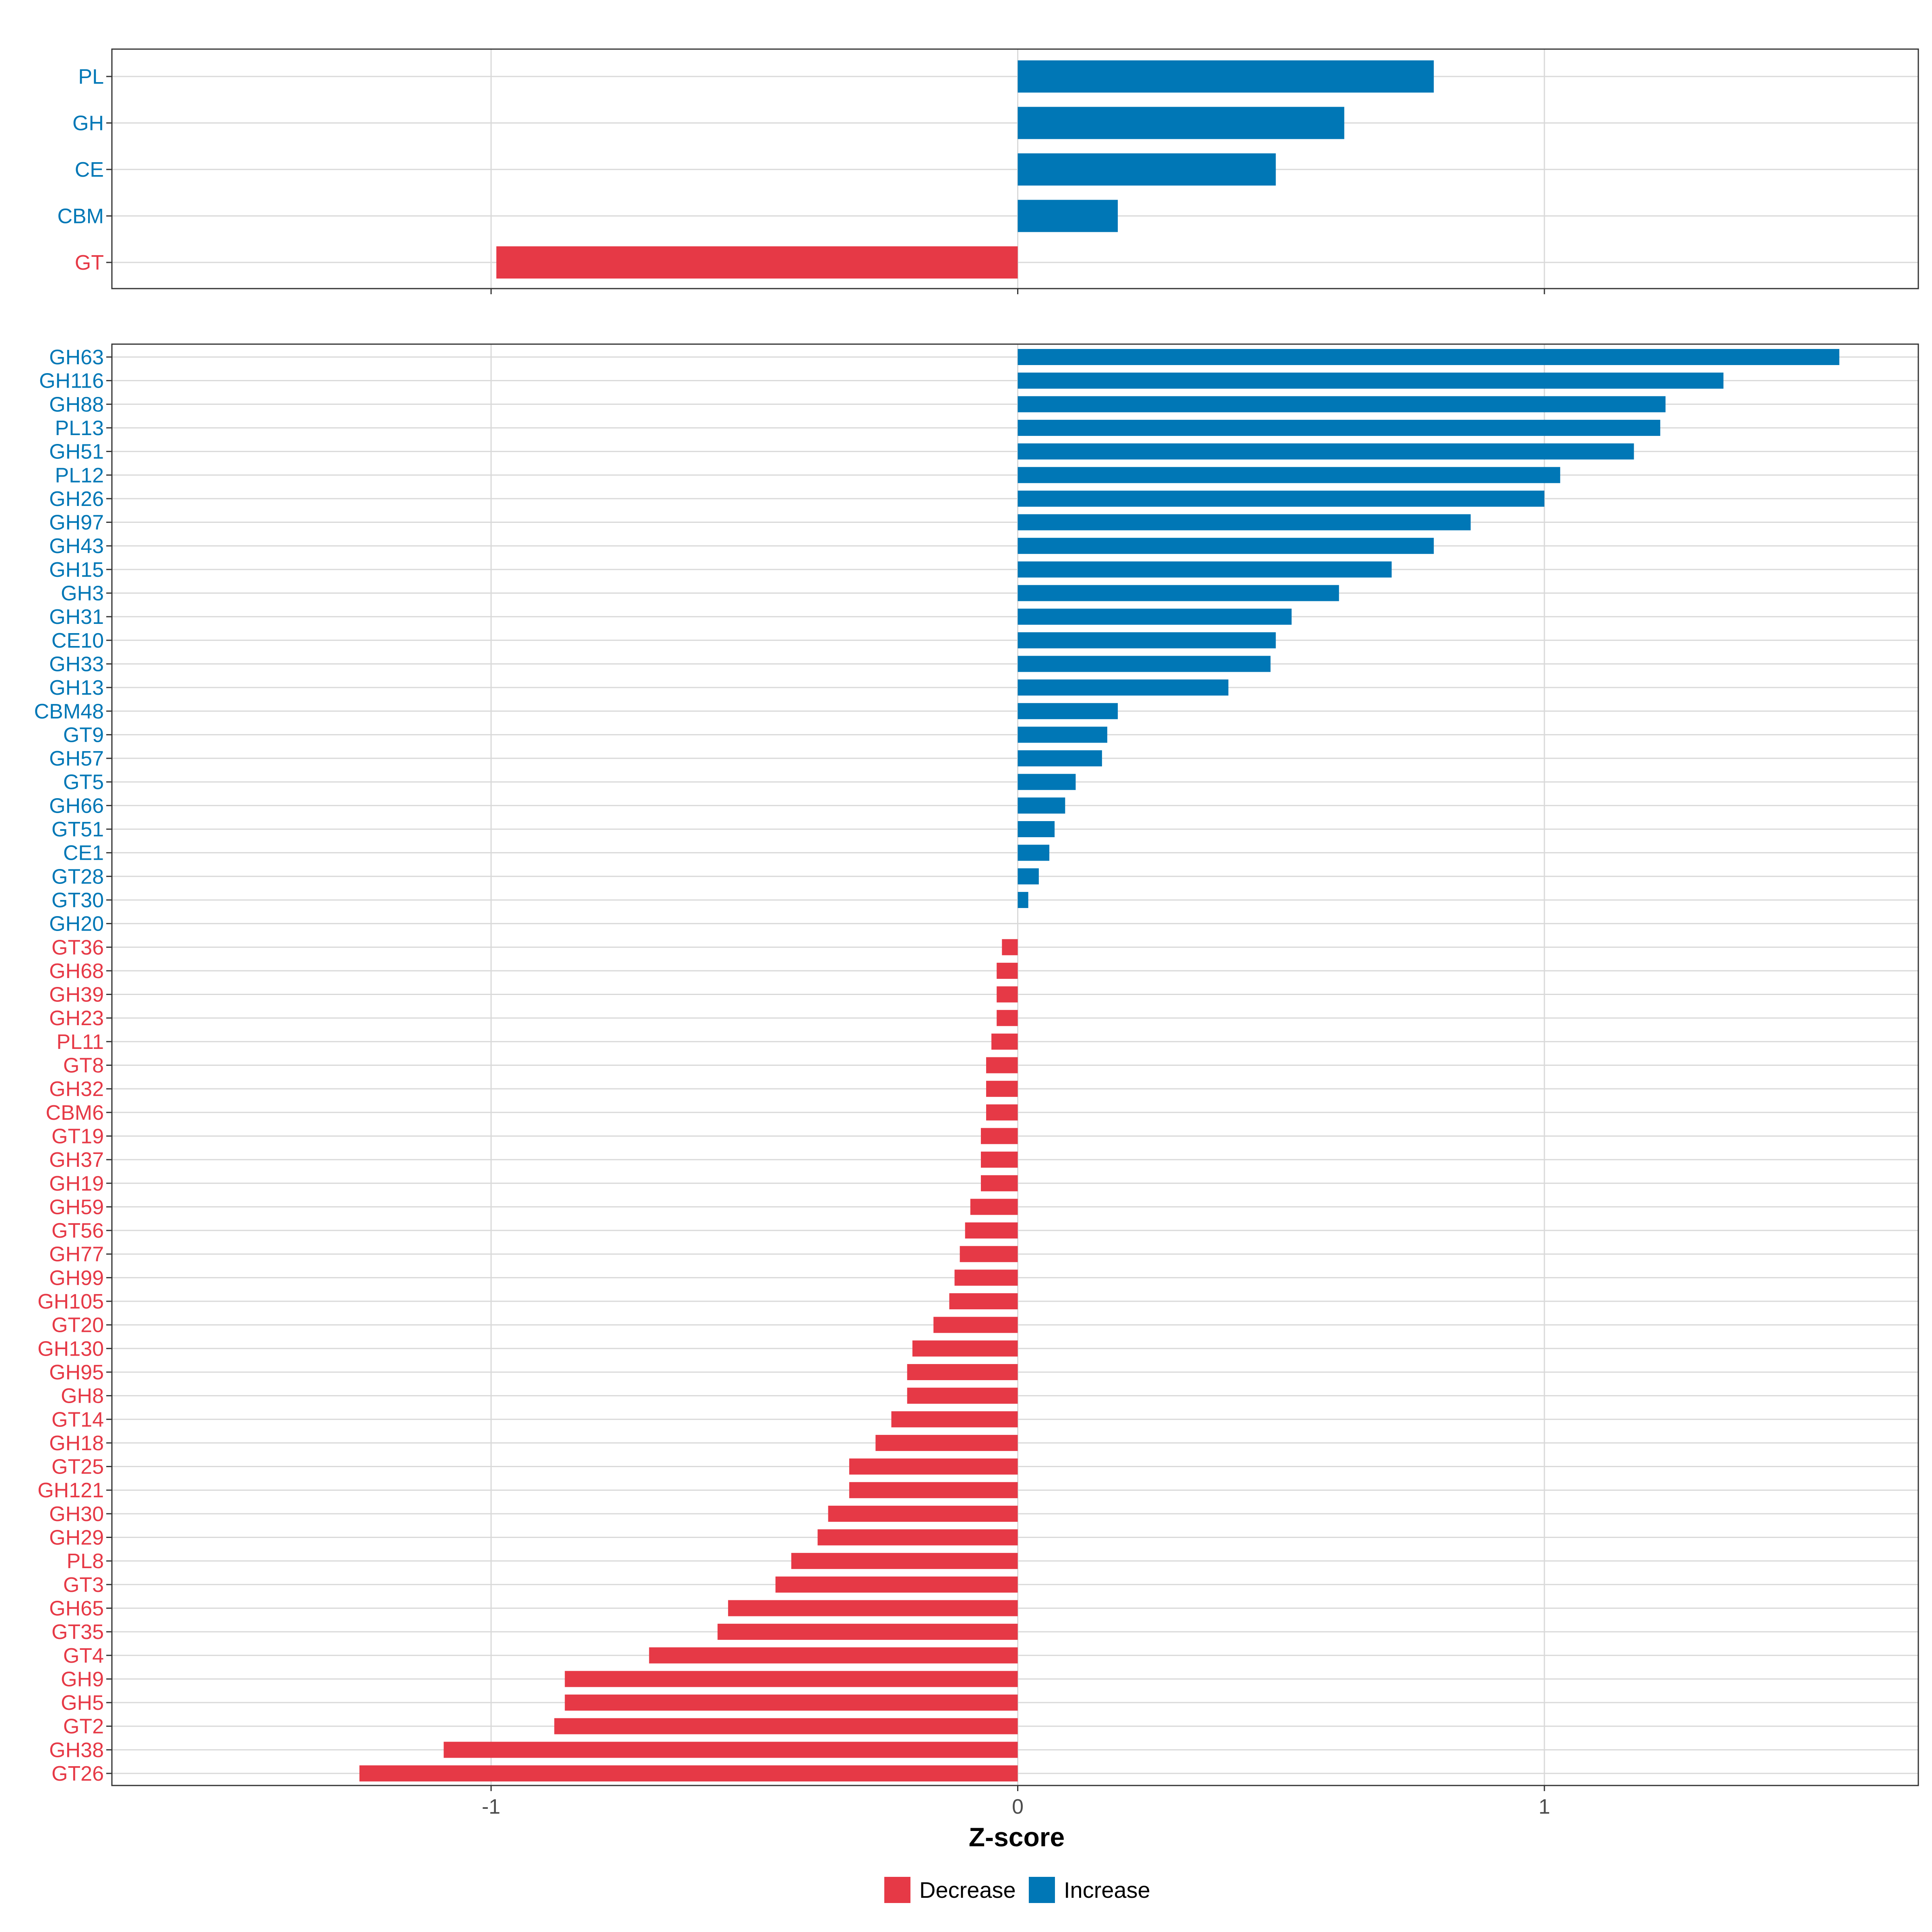 The height and width of the screenshot is (1932, 1932). I want to click on y-tick-label-gh38: GH38, so click(76, 1750).